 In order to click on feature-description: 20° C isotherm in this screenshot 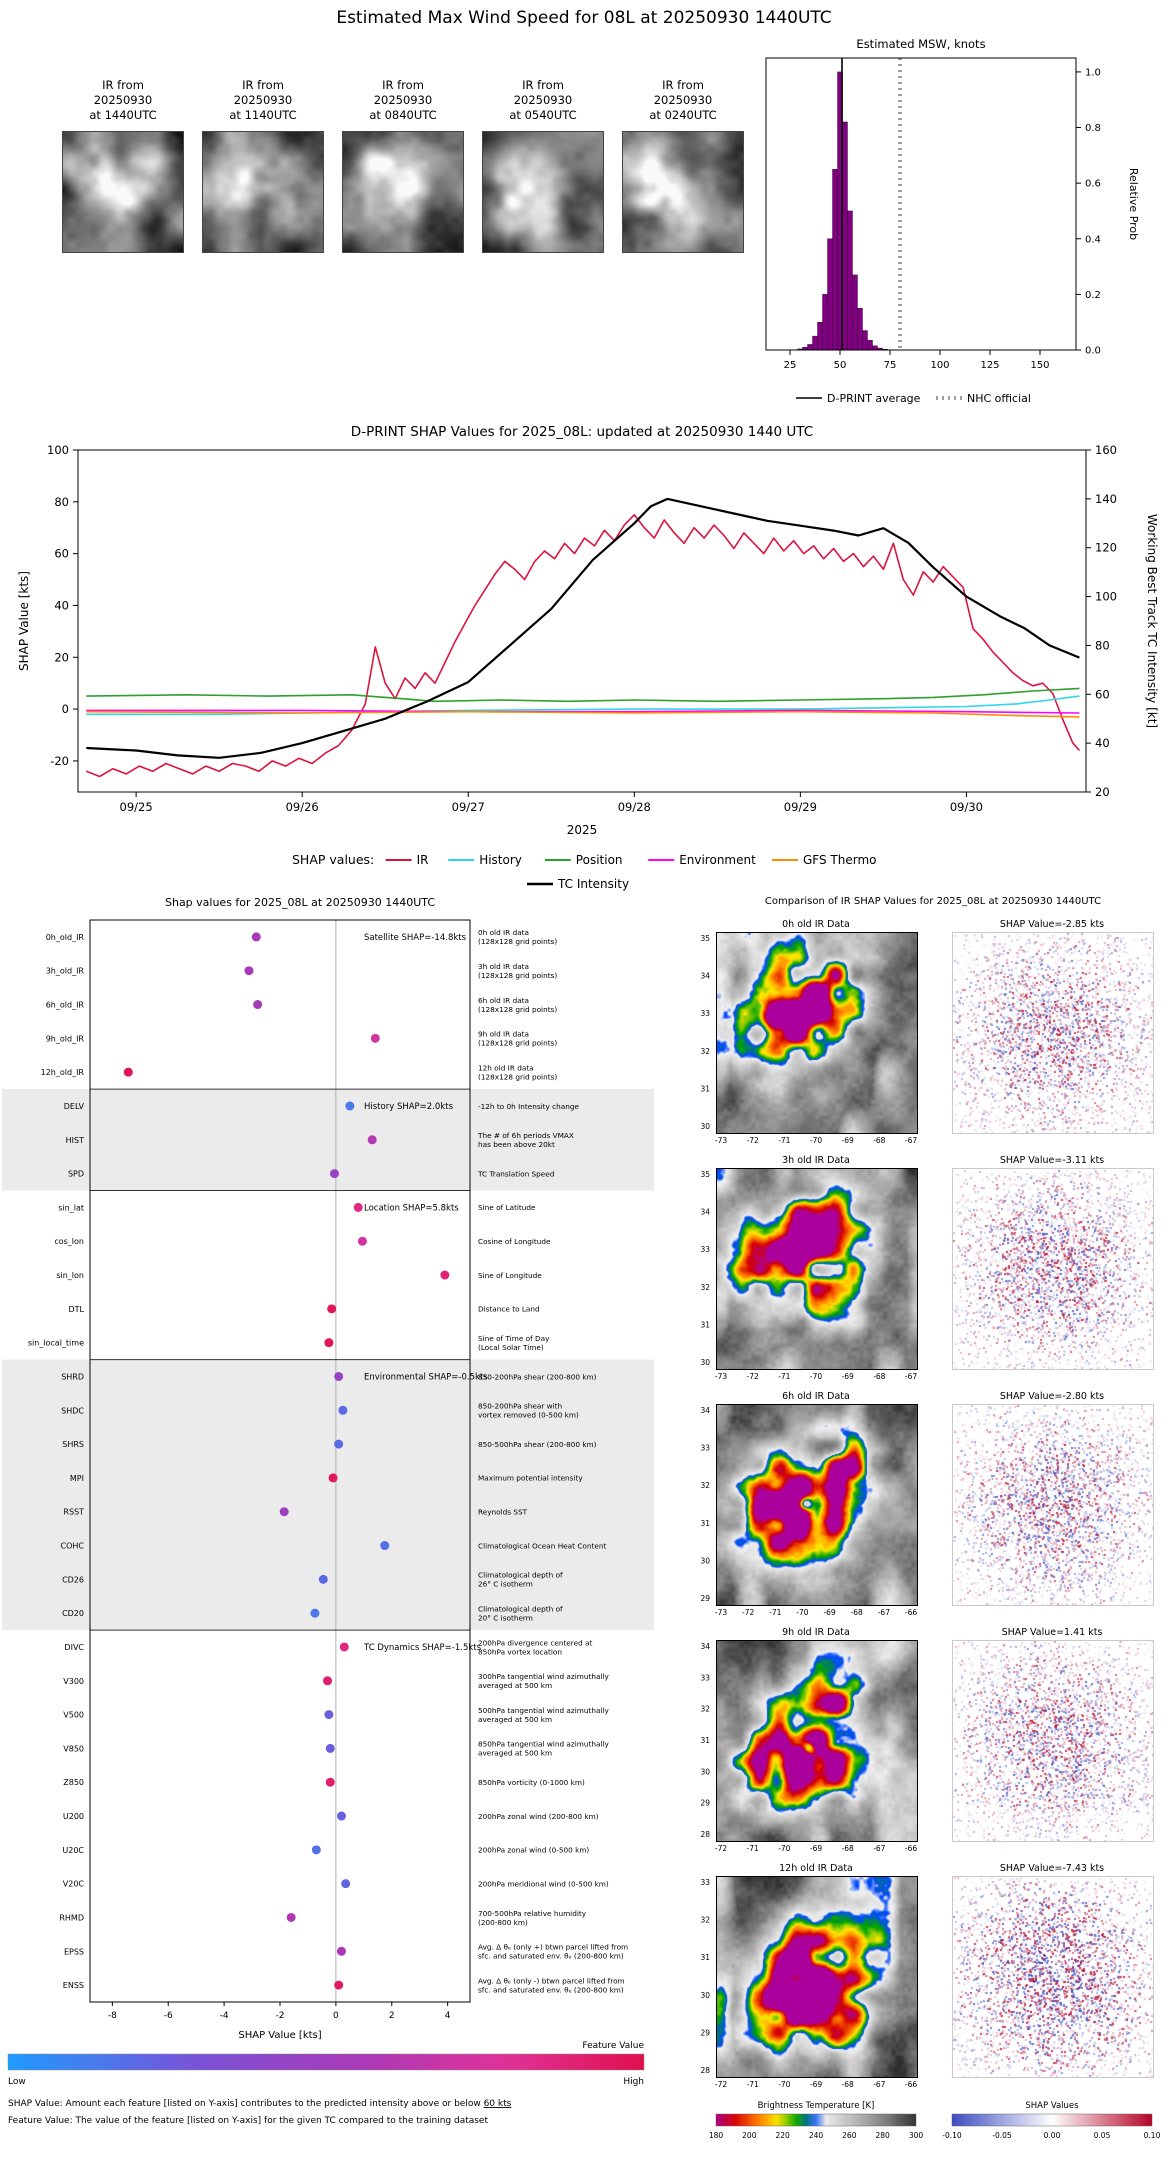, I will do `click(505, 1617)`.